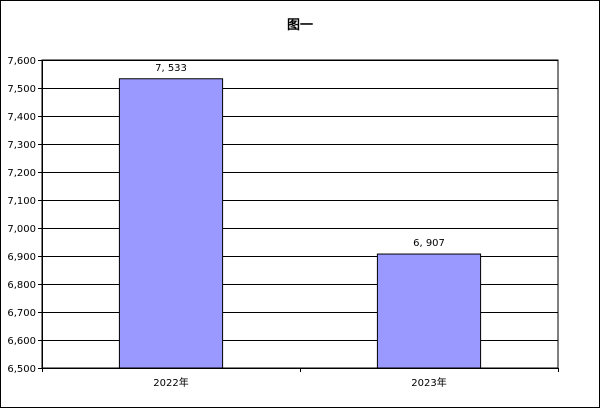 This screenshot has width=600, height=408. What do you see at coordinates (21, 341) in the screenshot?
I see `y-tick-label: 6,600` at bounding box center [21, 341].